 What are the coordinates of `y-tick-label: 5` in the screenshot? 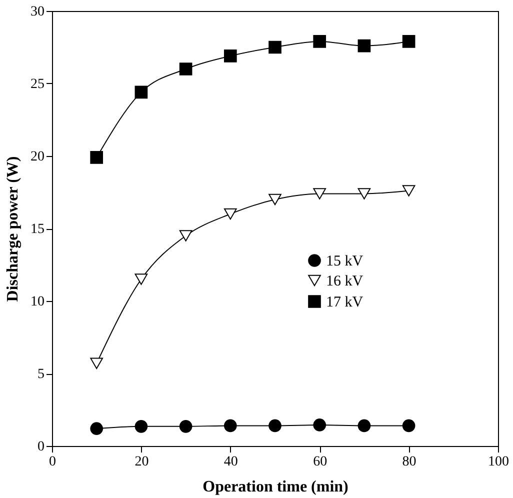 It's located at (41, 374).